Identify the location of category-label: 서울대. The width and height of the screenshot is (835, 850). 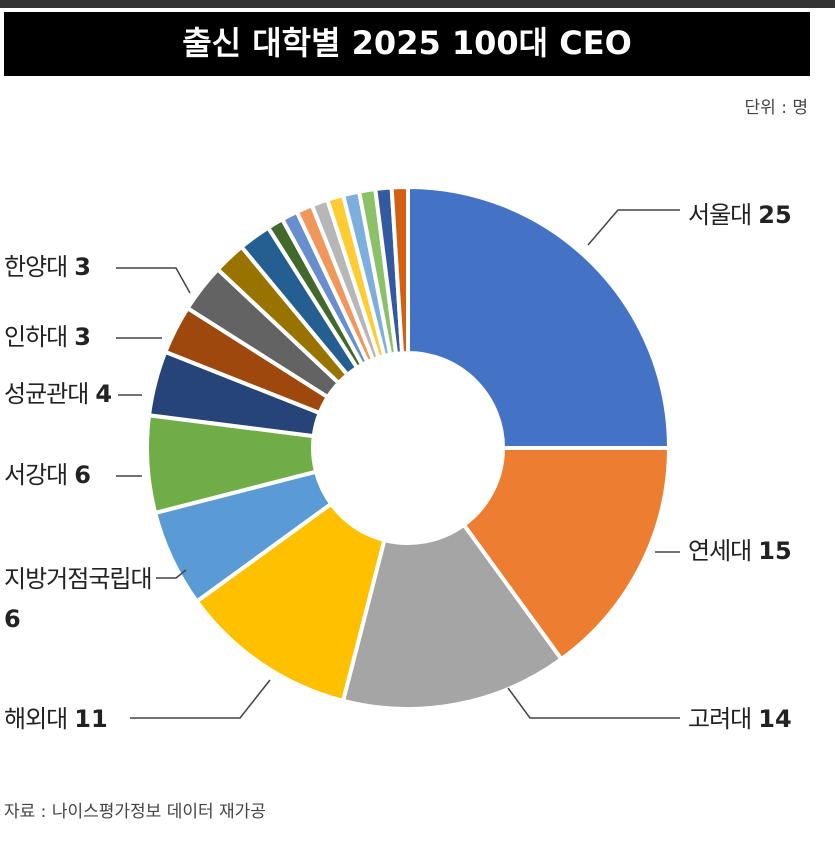
(719, 215).